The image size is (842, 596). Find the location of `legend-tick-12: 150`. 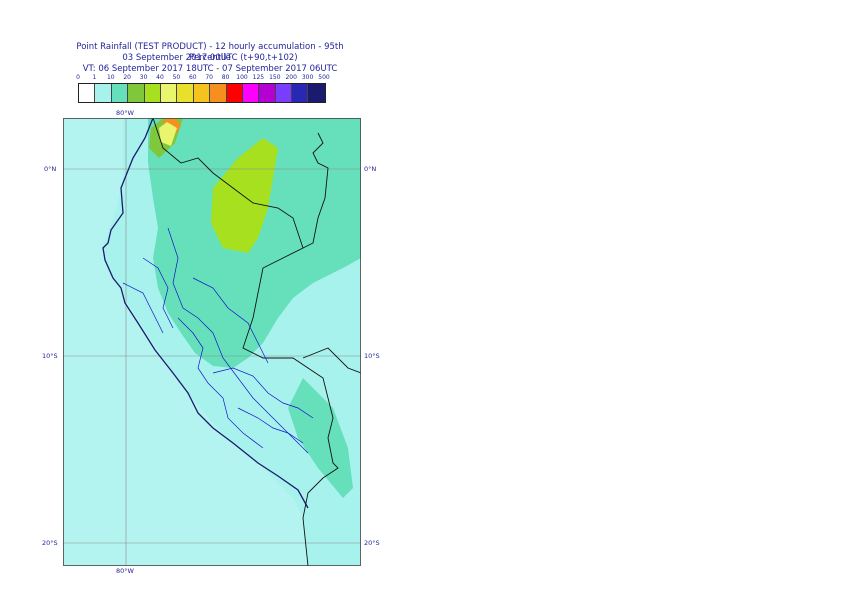

legend-tick-12: 150 is located at coordinates (275, 77).